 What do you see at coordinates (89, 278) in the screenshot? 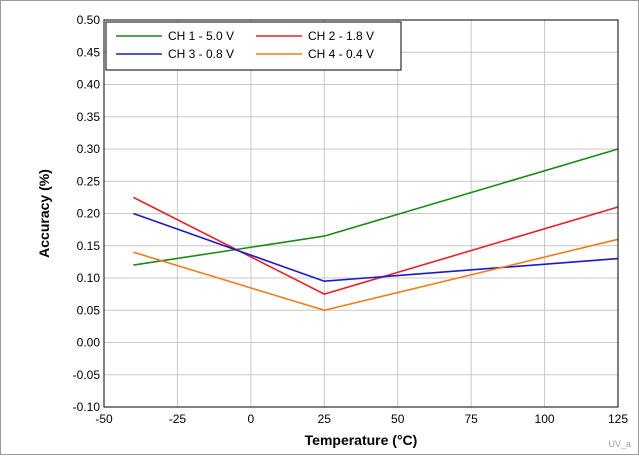
I see `y-tick-label: 0.10` at bounding box center [89, 278].